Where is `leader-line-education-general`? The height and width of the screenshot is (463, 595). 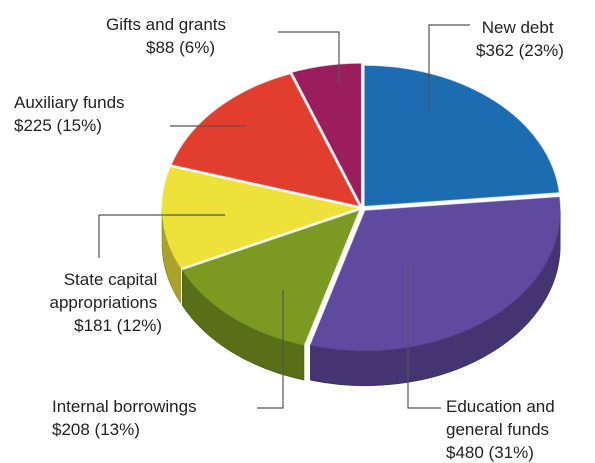 leader-line-education-general is located at coordinates (424, 335).